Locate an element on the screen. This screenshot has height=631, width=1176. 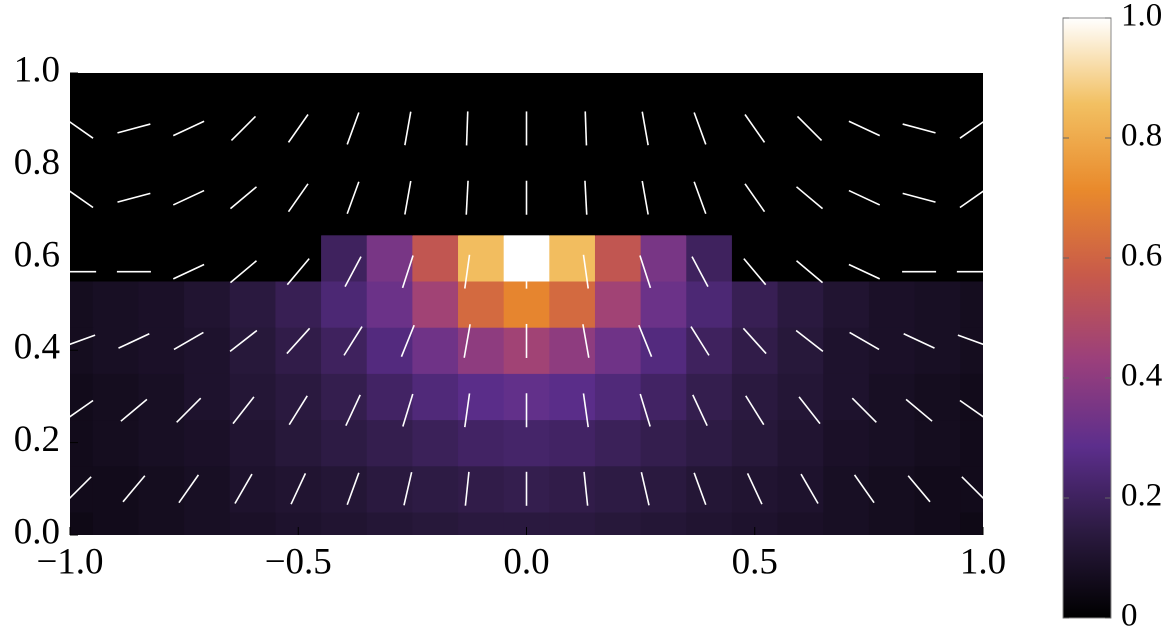
y-tick-label: 1.0 is located at coordinates (37, 69).